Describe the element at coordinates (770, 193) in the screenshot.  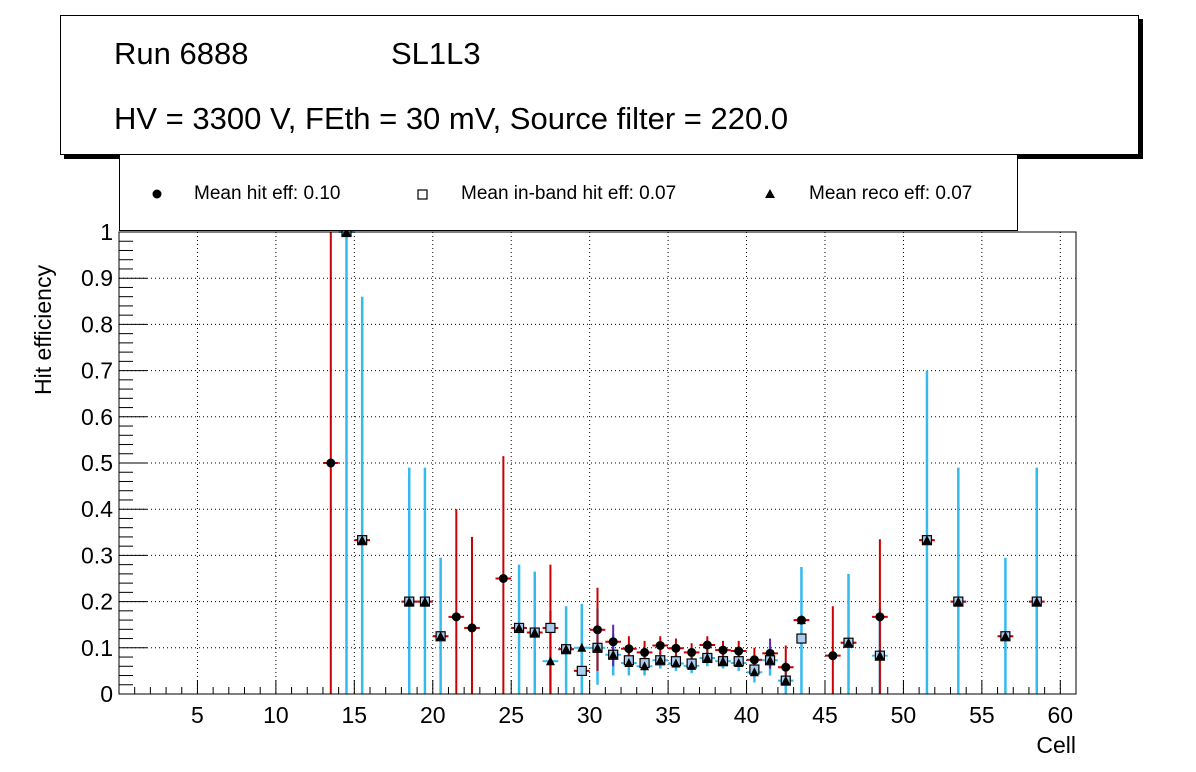
I see `legend-triangle-marker` at that location.